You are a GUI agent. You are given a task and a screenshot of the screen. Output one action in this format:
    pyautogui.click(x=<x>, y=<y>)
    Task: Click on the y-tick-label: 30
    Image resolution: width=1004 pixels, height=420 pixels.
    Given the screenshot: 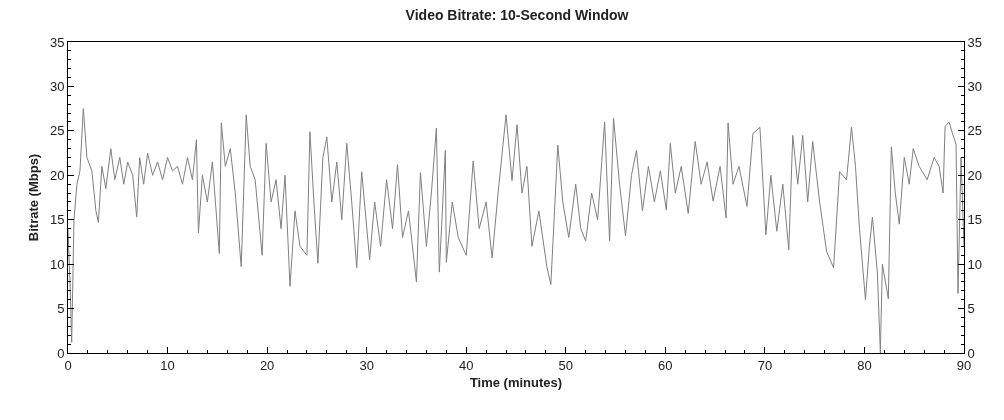 What is the action you would take?
    pyautogui.click(x=57, y=86)
    